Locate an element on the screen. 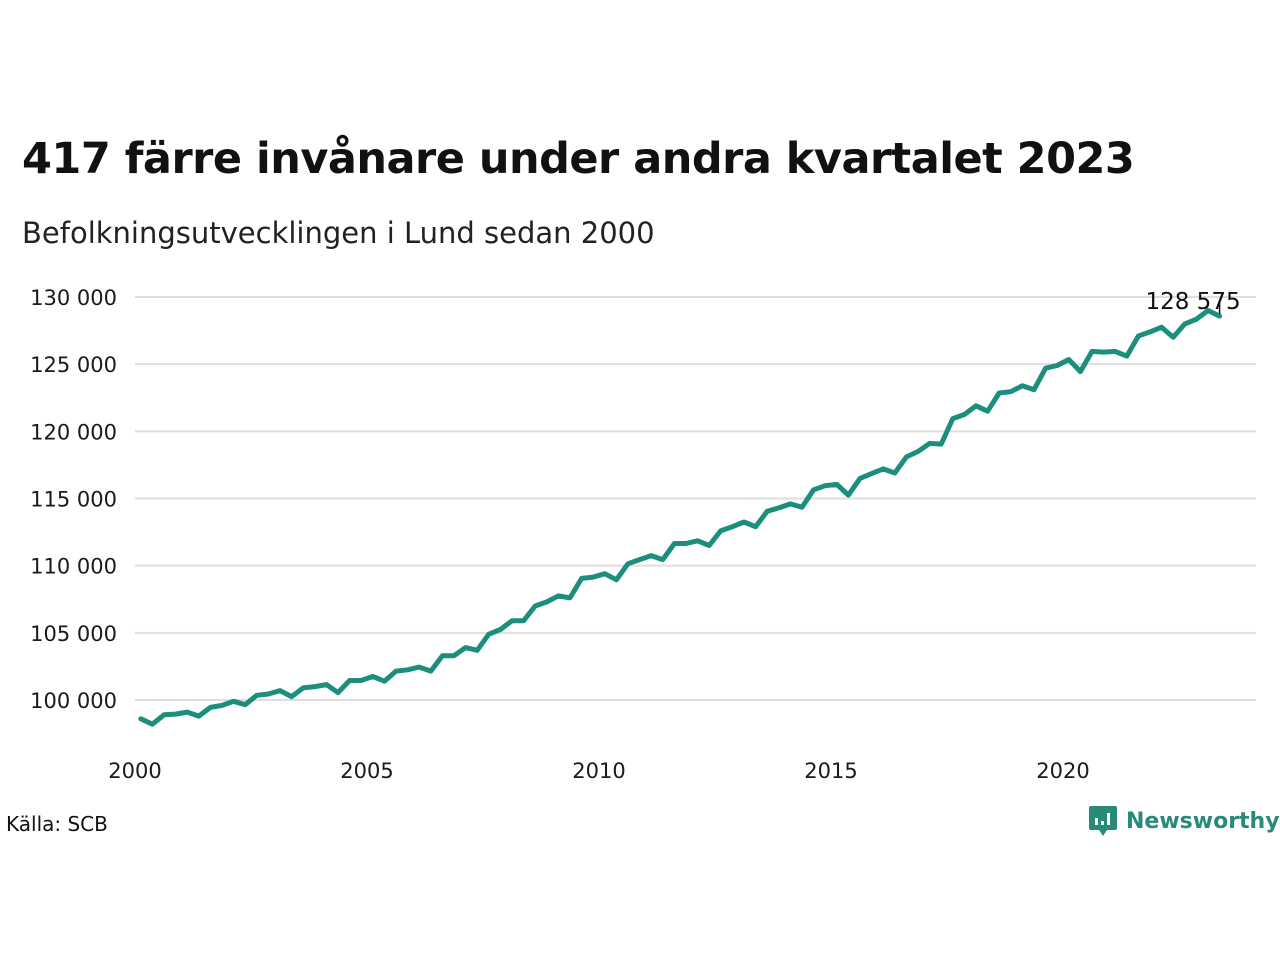  brand-name: Newsworthy is located at coordinates (1203, 821).